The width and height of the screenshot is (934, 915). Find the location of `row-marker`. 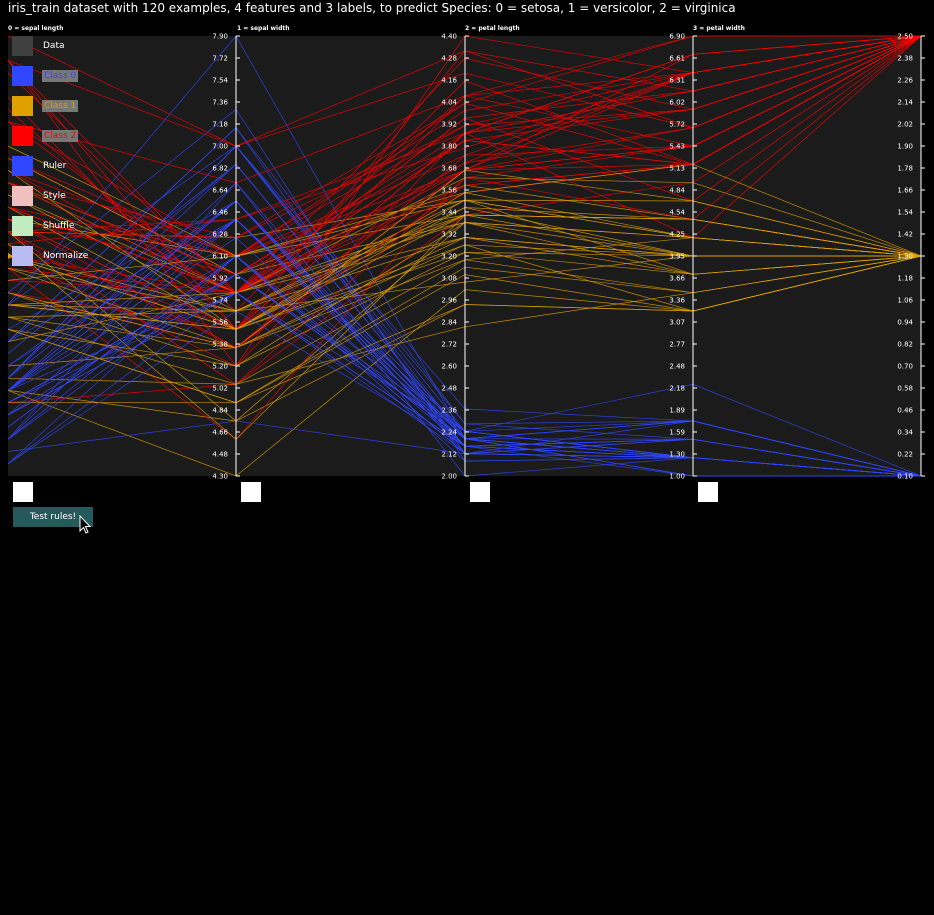

row-marker is located at coordinates (10, 256).